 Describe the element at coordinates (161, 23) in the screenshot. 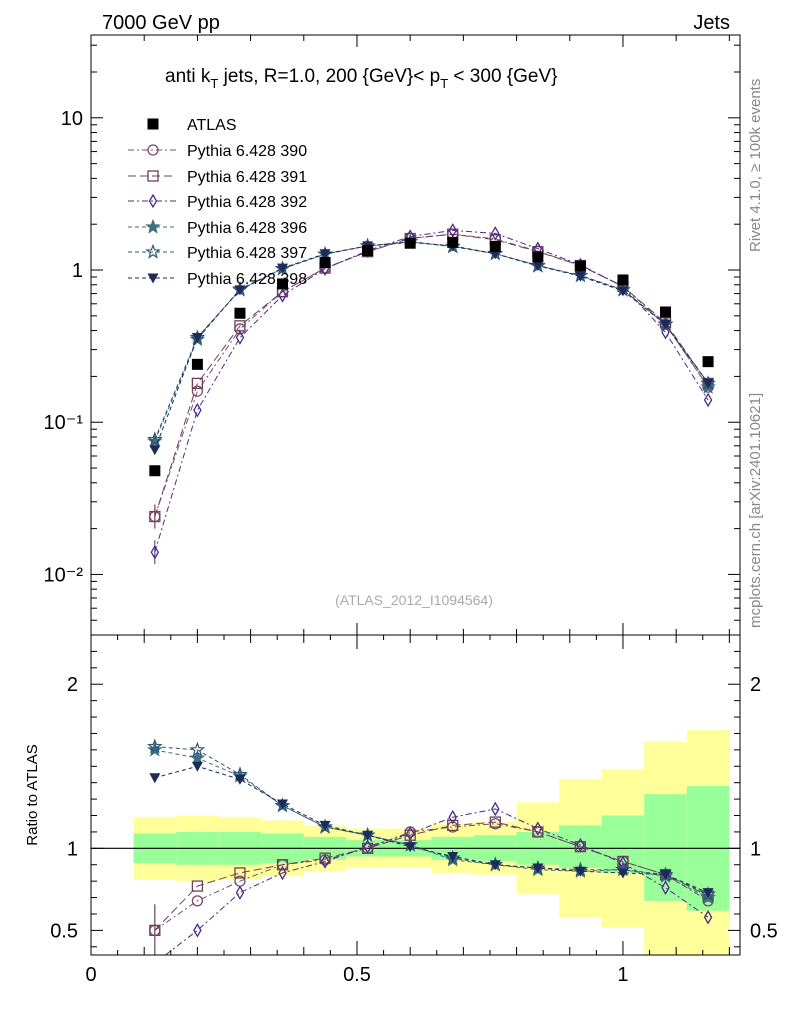

I see `energy-label: 7000 GeV pp` at that location.